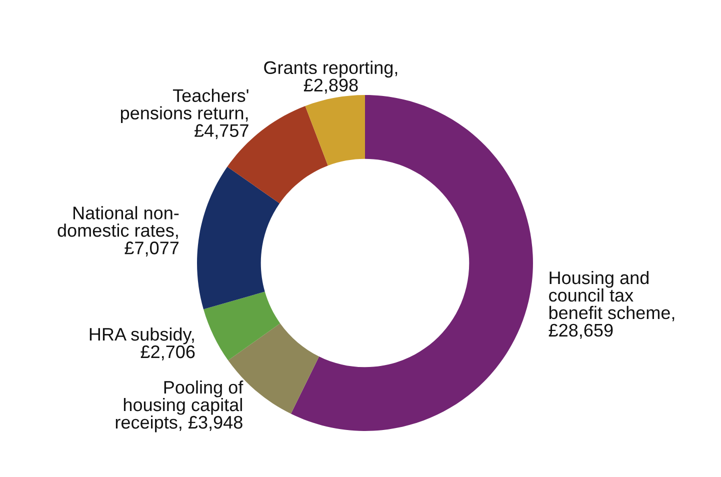 The height and width of the screenshot is (477, 721). What do you see at coordinates (180, 406) in the screenshot?
I see `slice-label: Pooling of housing capital receipts, £3,948` at bounding box center [180, 406].